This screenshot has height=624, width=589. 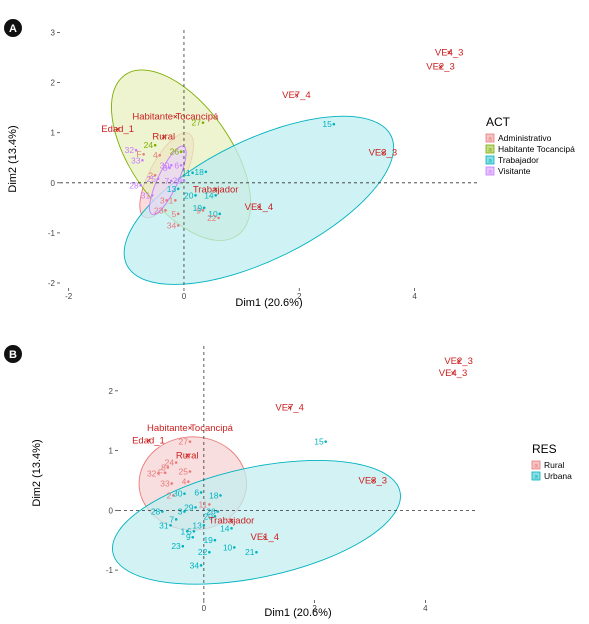 What do you see at coordinates (53, 183) in the screenshot?
I see `y-tick-label: 0` at bounding box center [53, 183].